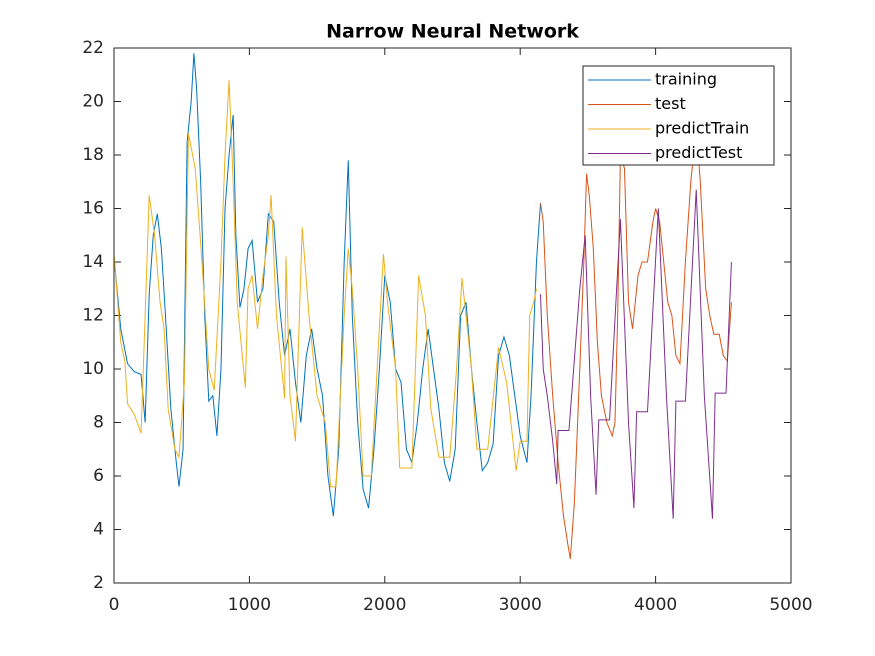  What do you see at coordinates (655, 605) in the screenshot?
I see `x-tick-label: 4000` at bounding box center [655, 605].